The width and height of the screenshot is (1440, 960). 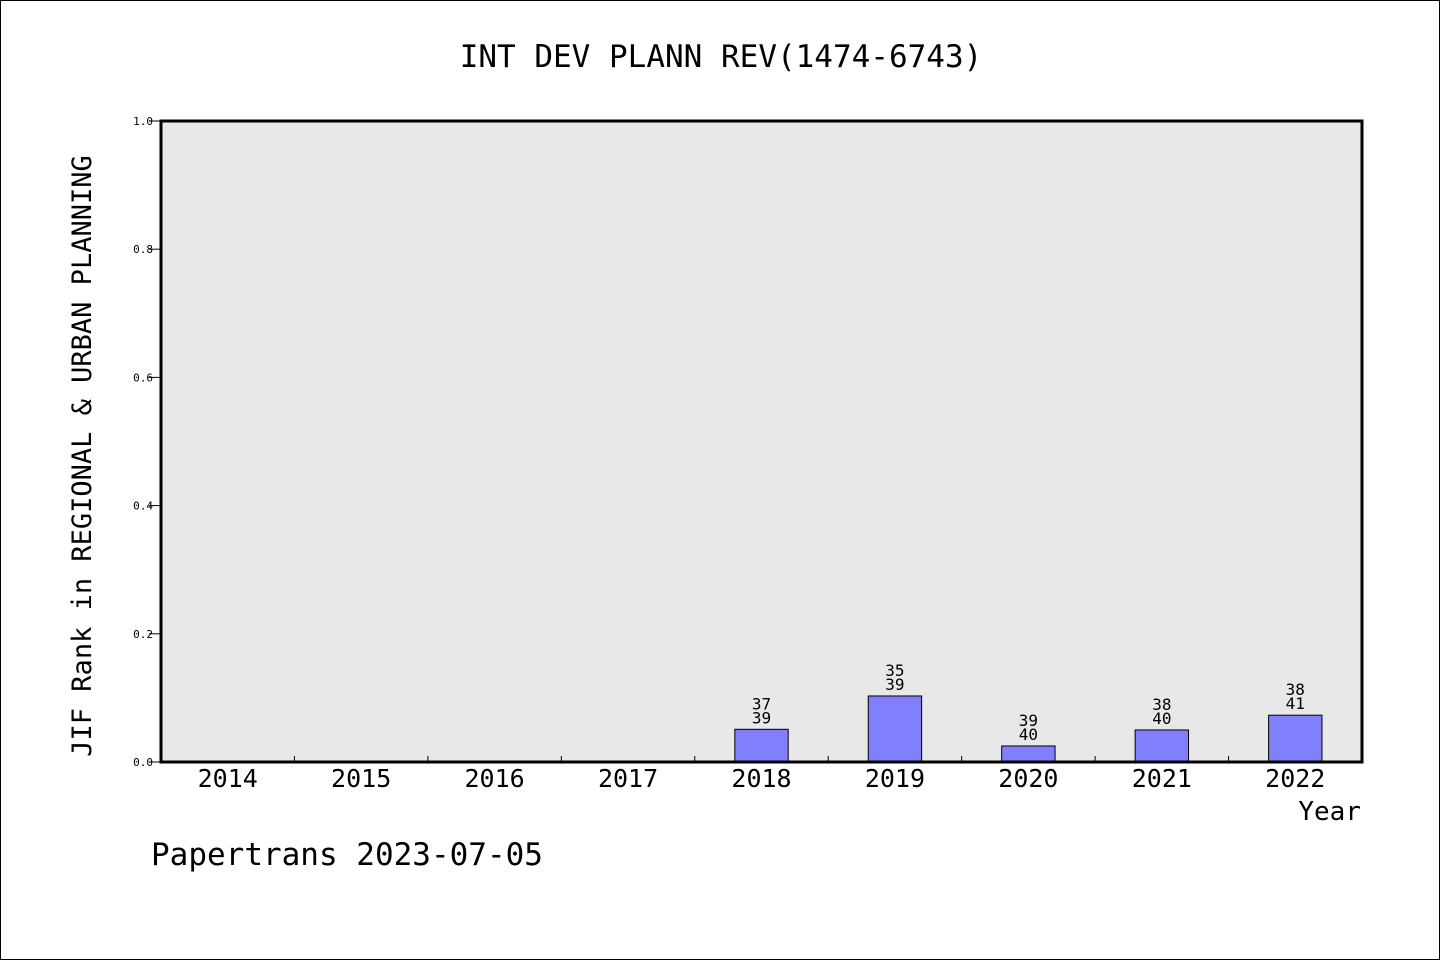 I want to click on bar-total-label: 41, so click(x=1295, y=703).